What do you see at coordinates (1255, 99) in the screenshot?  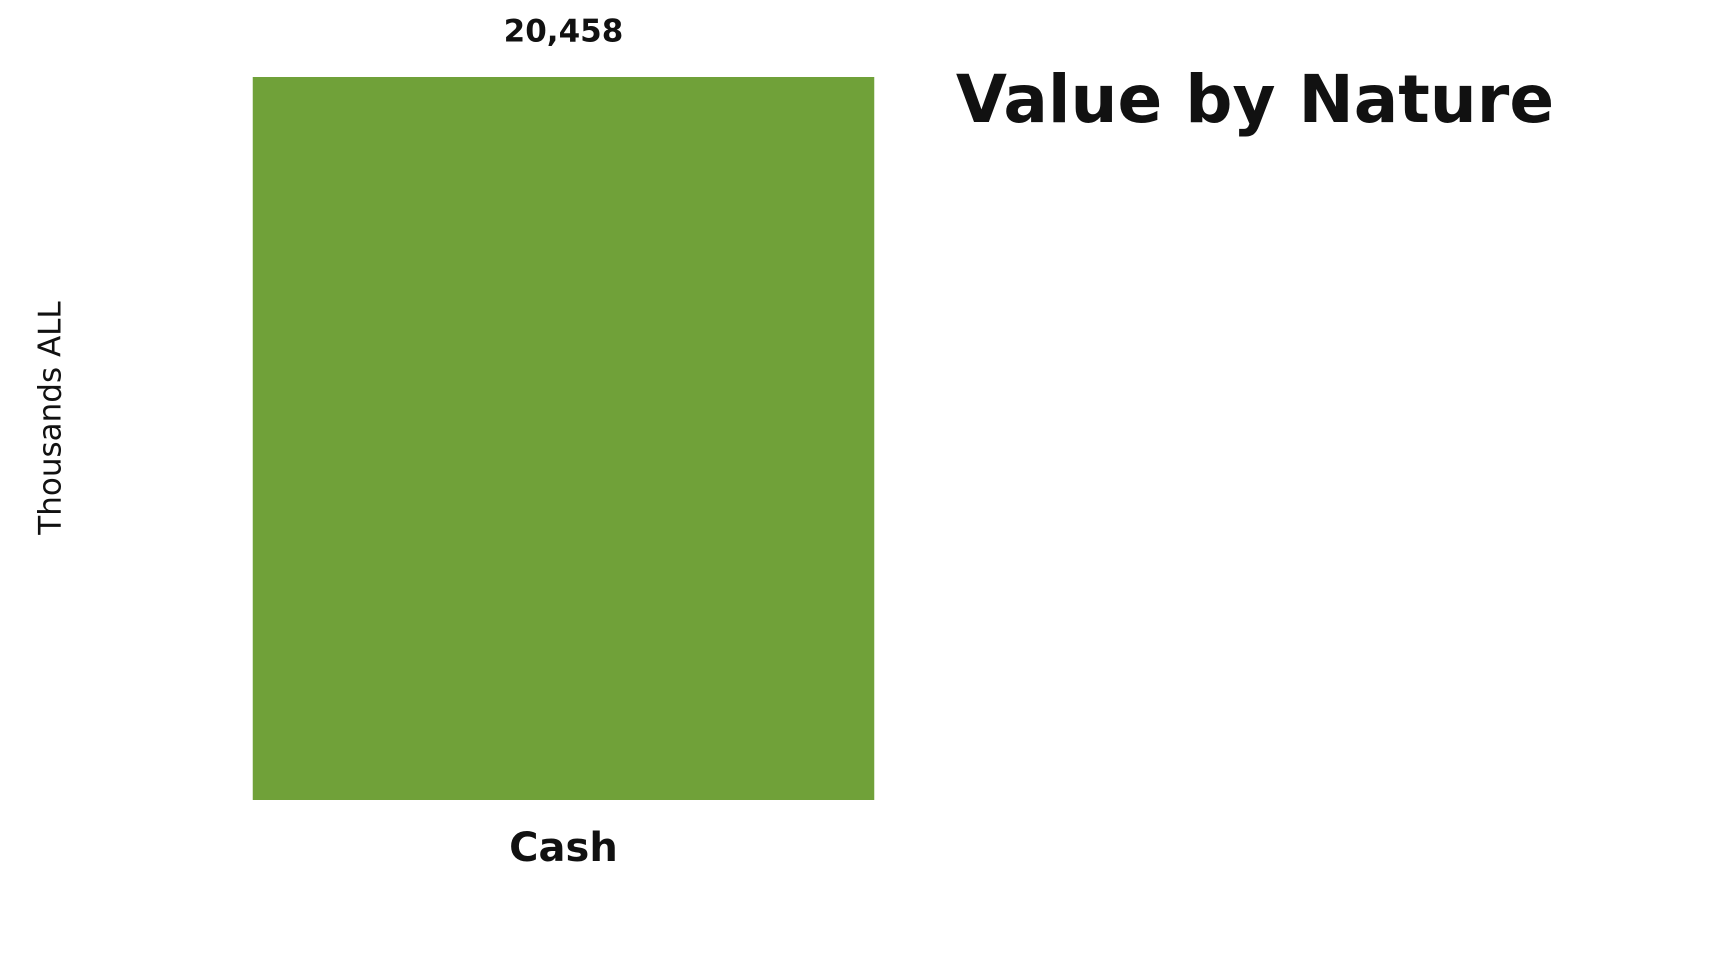 I see `chart-title: Value by Nature` at bounding box center [1255, 99].